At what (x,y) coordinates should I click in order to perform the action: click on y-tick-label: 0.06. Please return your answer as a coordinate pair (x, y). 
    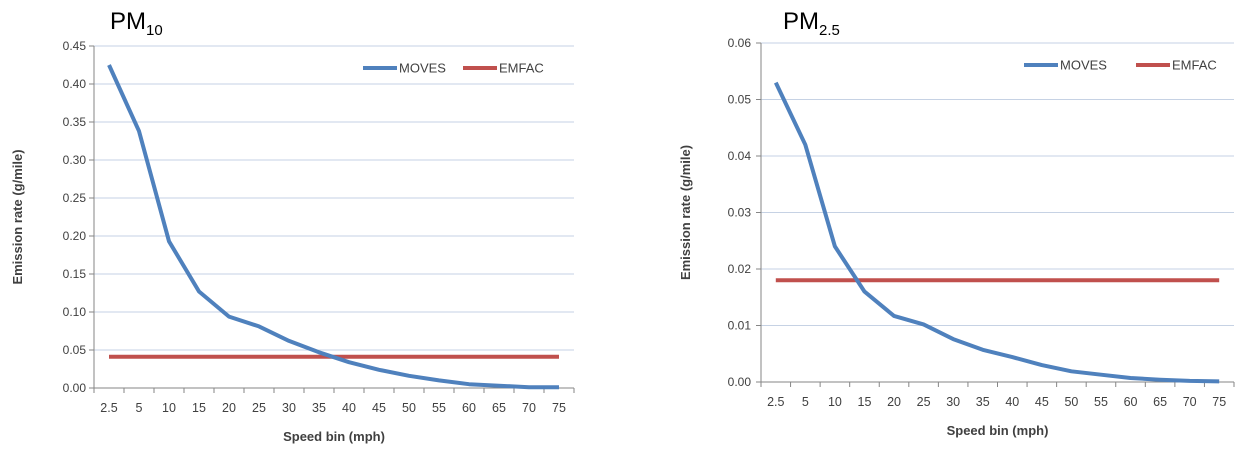
    Looking at the image, I should click on (740, 43).